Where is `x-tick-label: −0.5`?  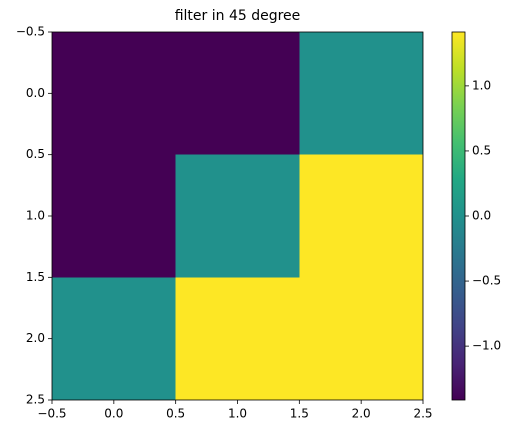 x-tick-label: −0.5 is located at coordinates (51, 414).